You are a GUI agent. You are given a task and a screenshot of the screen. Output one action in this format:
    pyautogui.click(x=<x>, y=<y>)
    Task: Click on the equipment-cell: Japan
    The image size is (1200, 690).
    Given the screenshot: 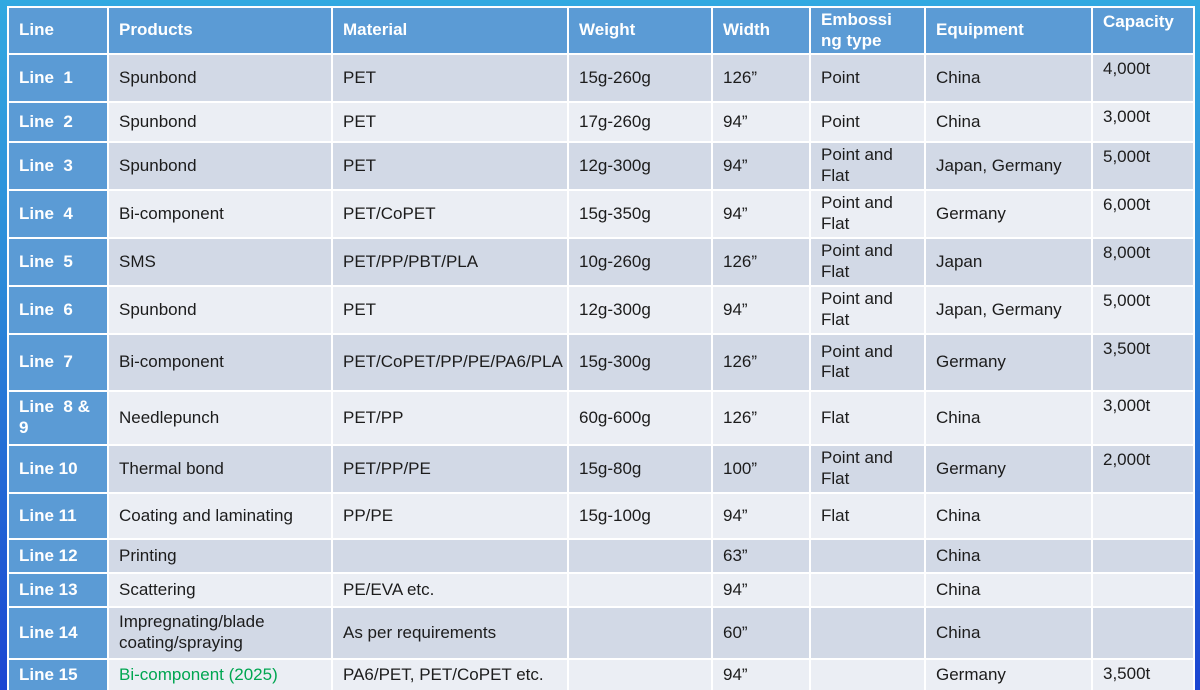 What is the action you would take?
    pyautogui.click(x=1008, y=261)
    